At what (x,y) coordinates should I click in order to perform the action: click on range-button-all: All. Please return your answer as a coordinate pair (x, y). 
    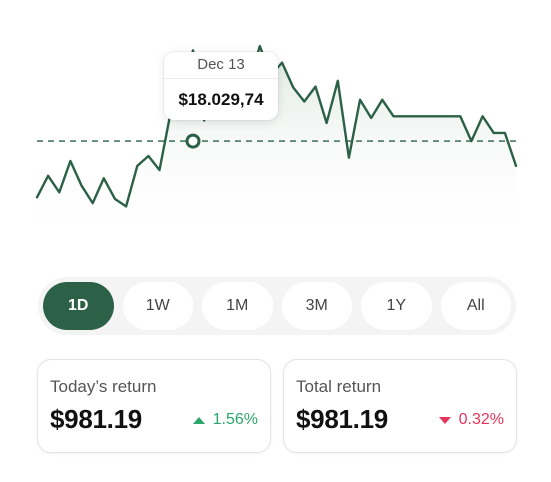
    Looking at the image, I should click on (475, 306).